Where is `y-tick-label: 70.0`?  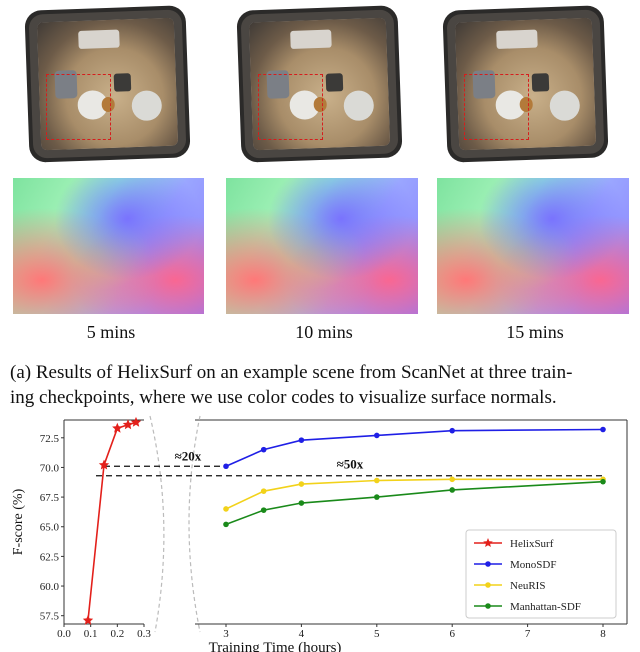 y-tick-label: 70.0 is located at coordinates (50, 468).